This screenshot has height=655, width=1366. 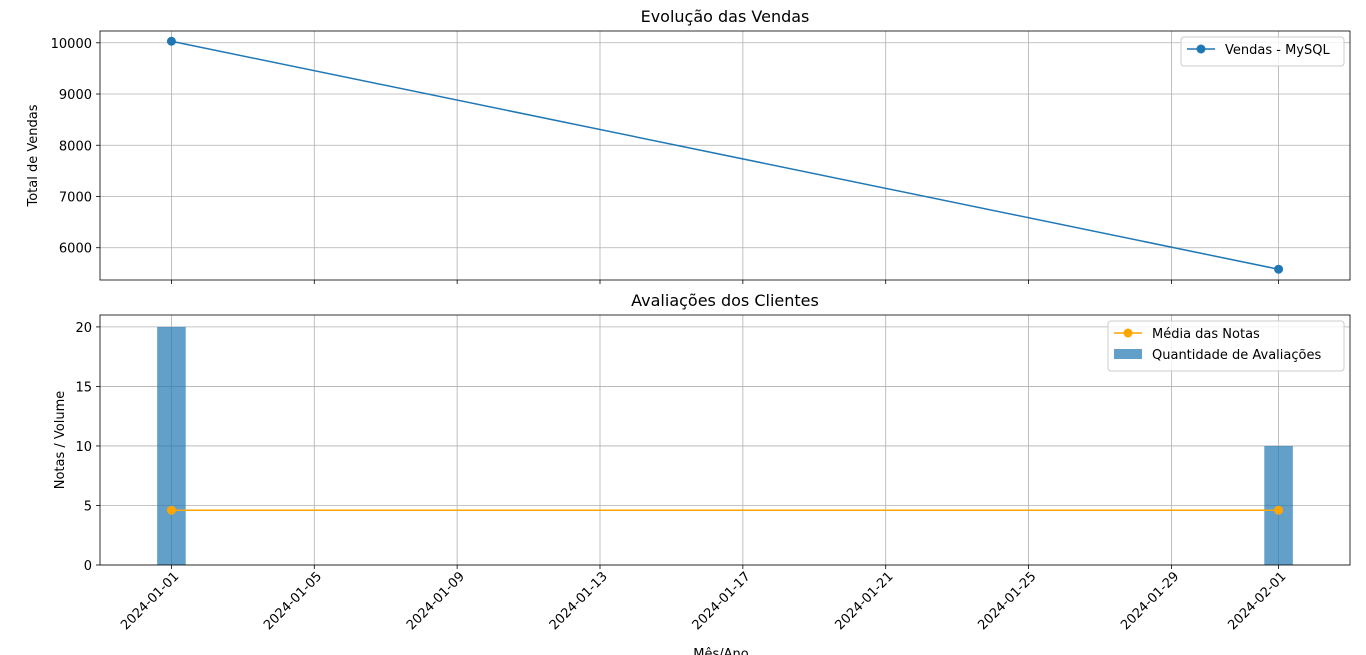 I want to click on legend: Vendas - MySQL, so click(x=1262, y=51).